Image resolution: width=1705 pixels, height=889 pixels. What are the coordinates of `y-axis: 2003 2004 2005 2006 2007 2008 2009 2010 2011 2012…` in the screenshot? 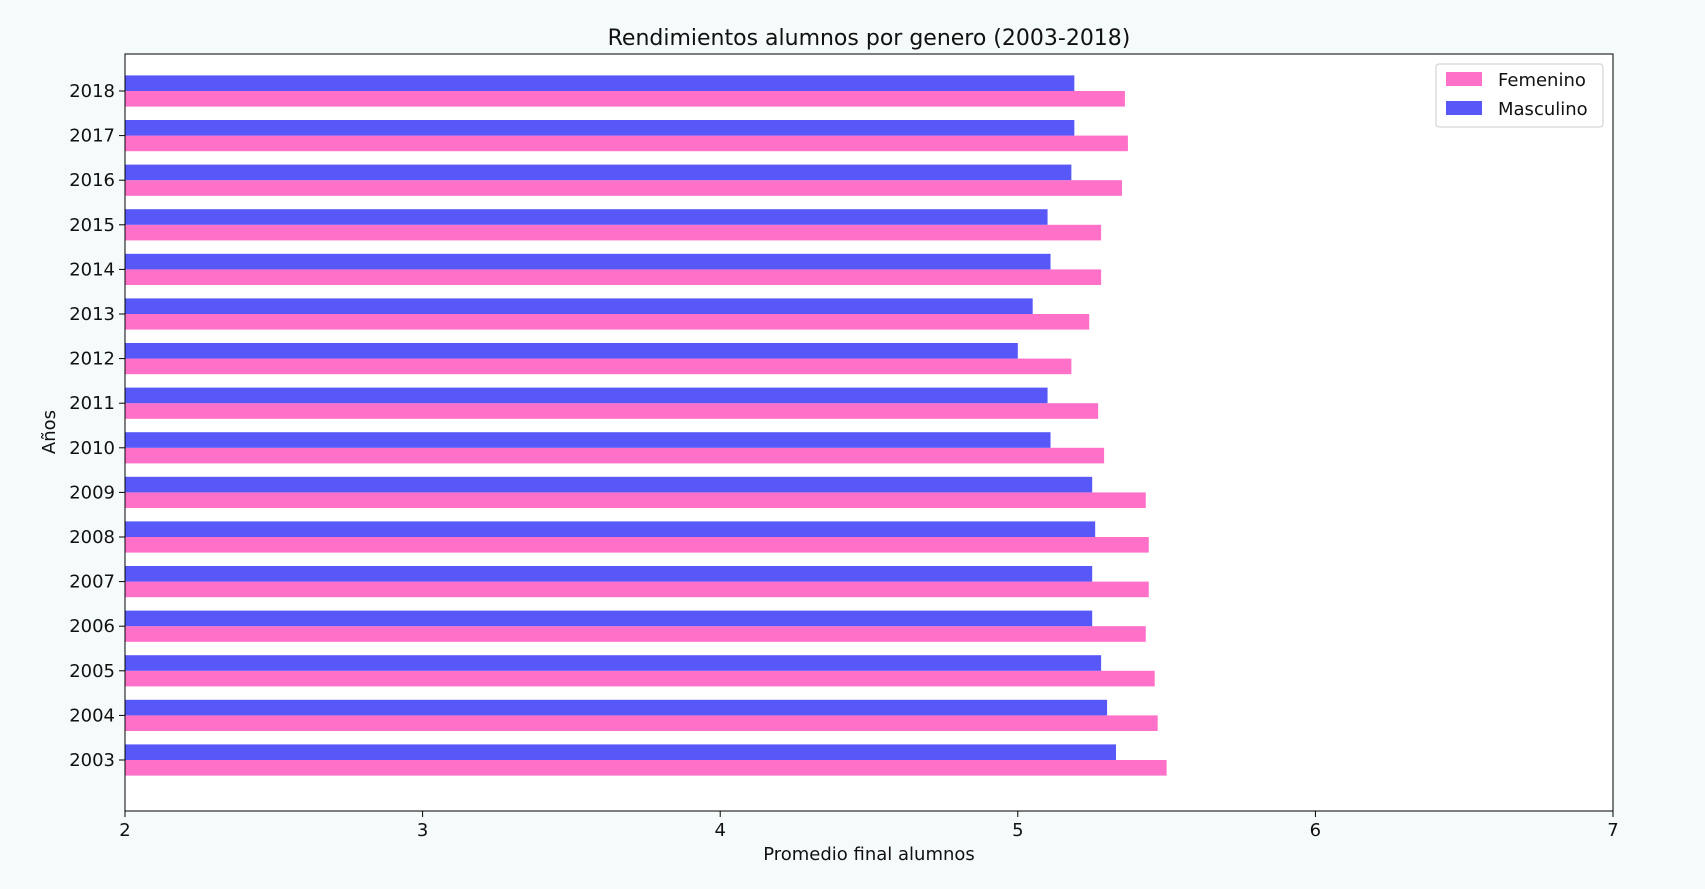 It's located at (97, 426).